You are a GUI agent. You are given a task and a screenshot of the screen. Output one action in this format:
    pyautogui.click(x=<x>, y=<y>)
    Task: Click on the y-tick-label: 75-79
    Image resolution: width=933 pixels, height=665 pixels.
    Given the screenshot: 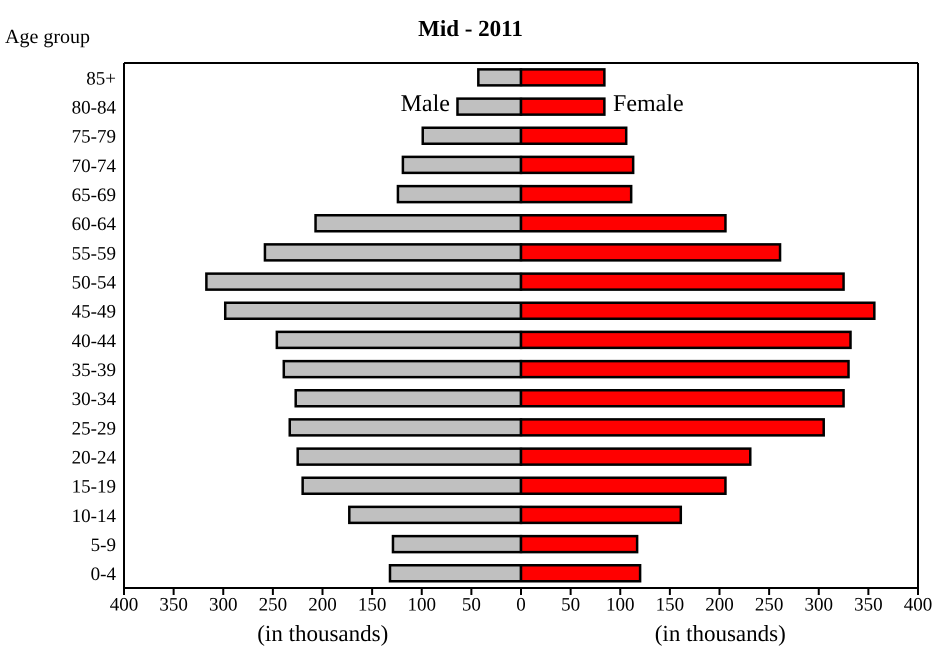 What is the action you would take?
    pyautogui.click(x=94, y=137)
    